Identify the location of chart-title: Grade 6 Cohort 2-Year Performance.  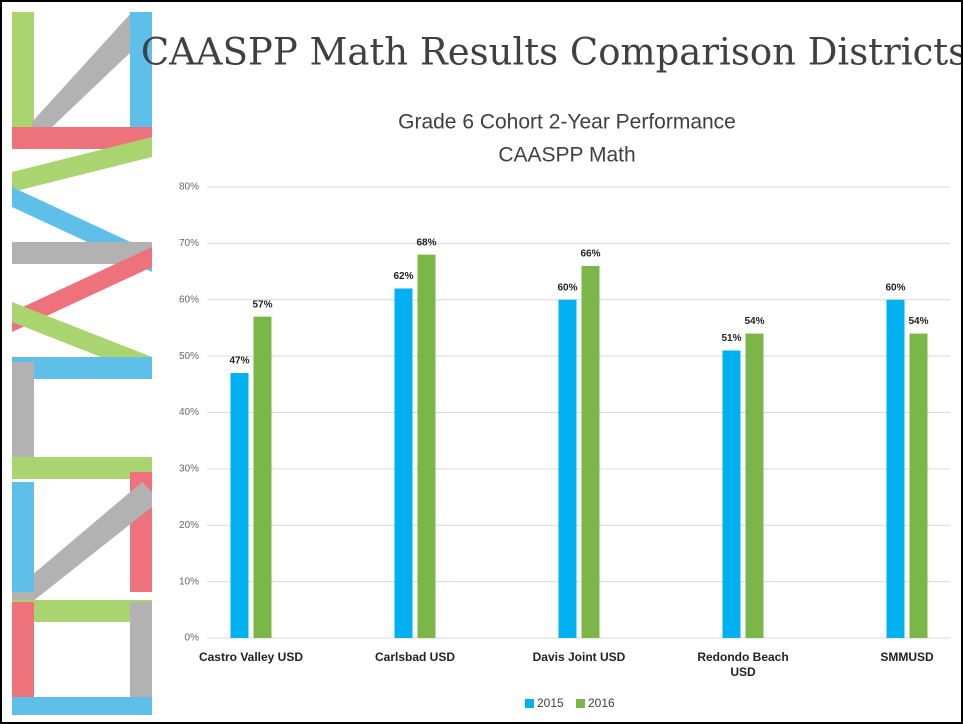
(567, 122).